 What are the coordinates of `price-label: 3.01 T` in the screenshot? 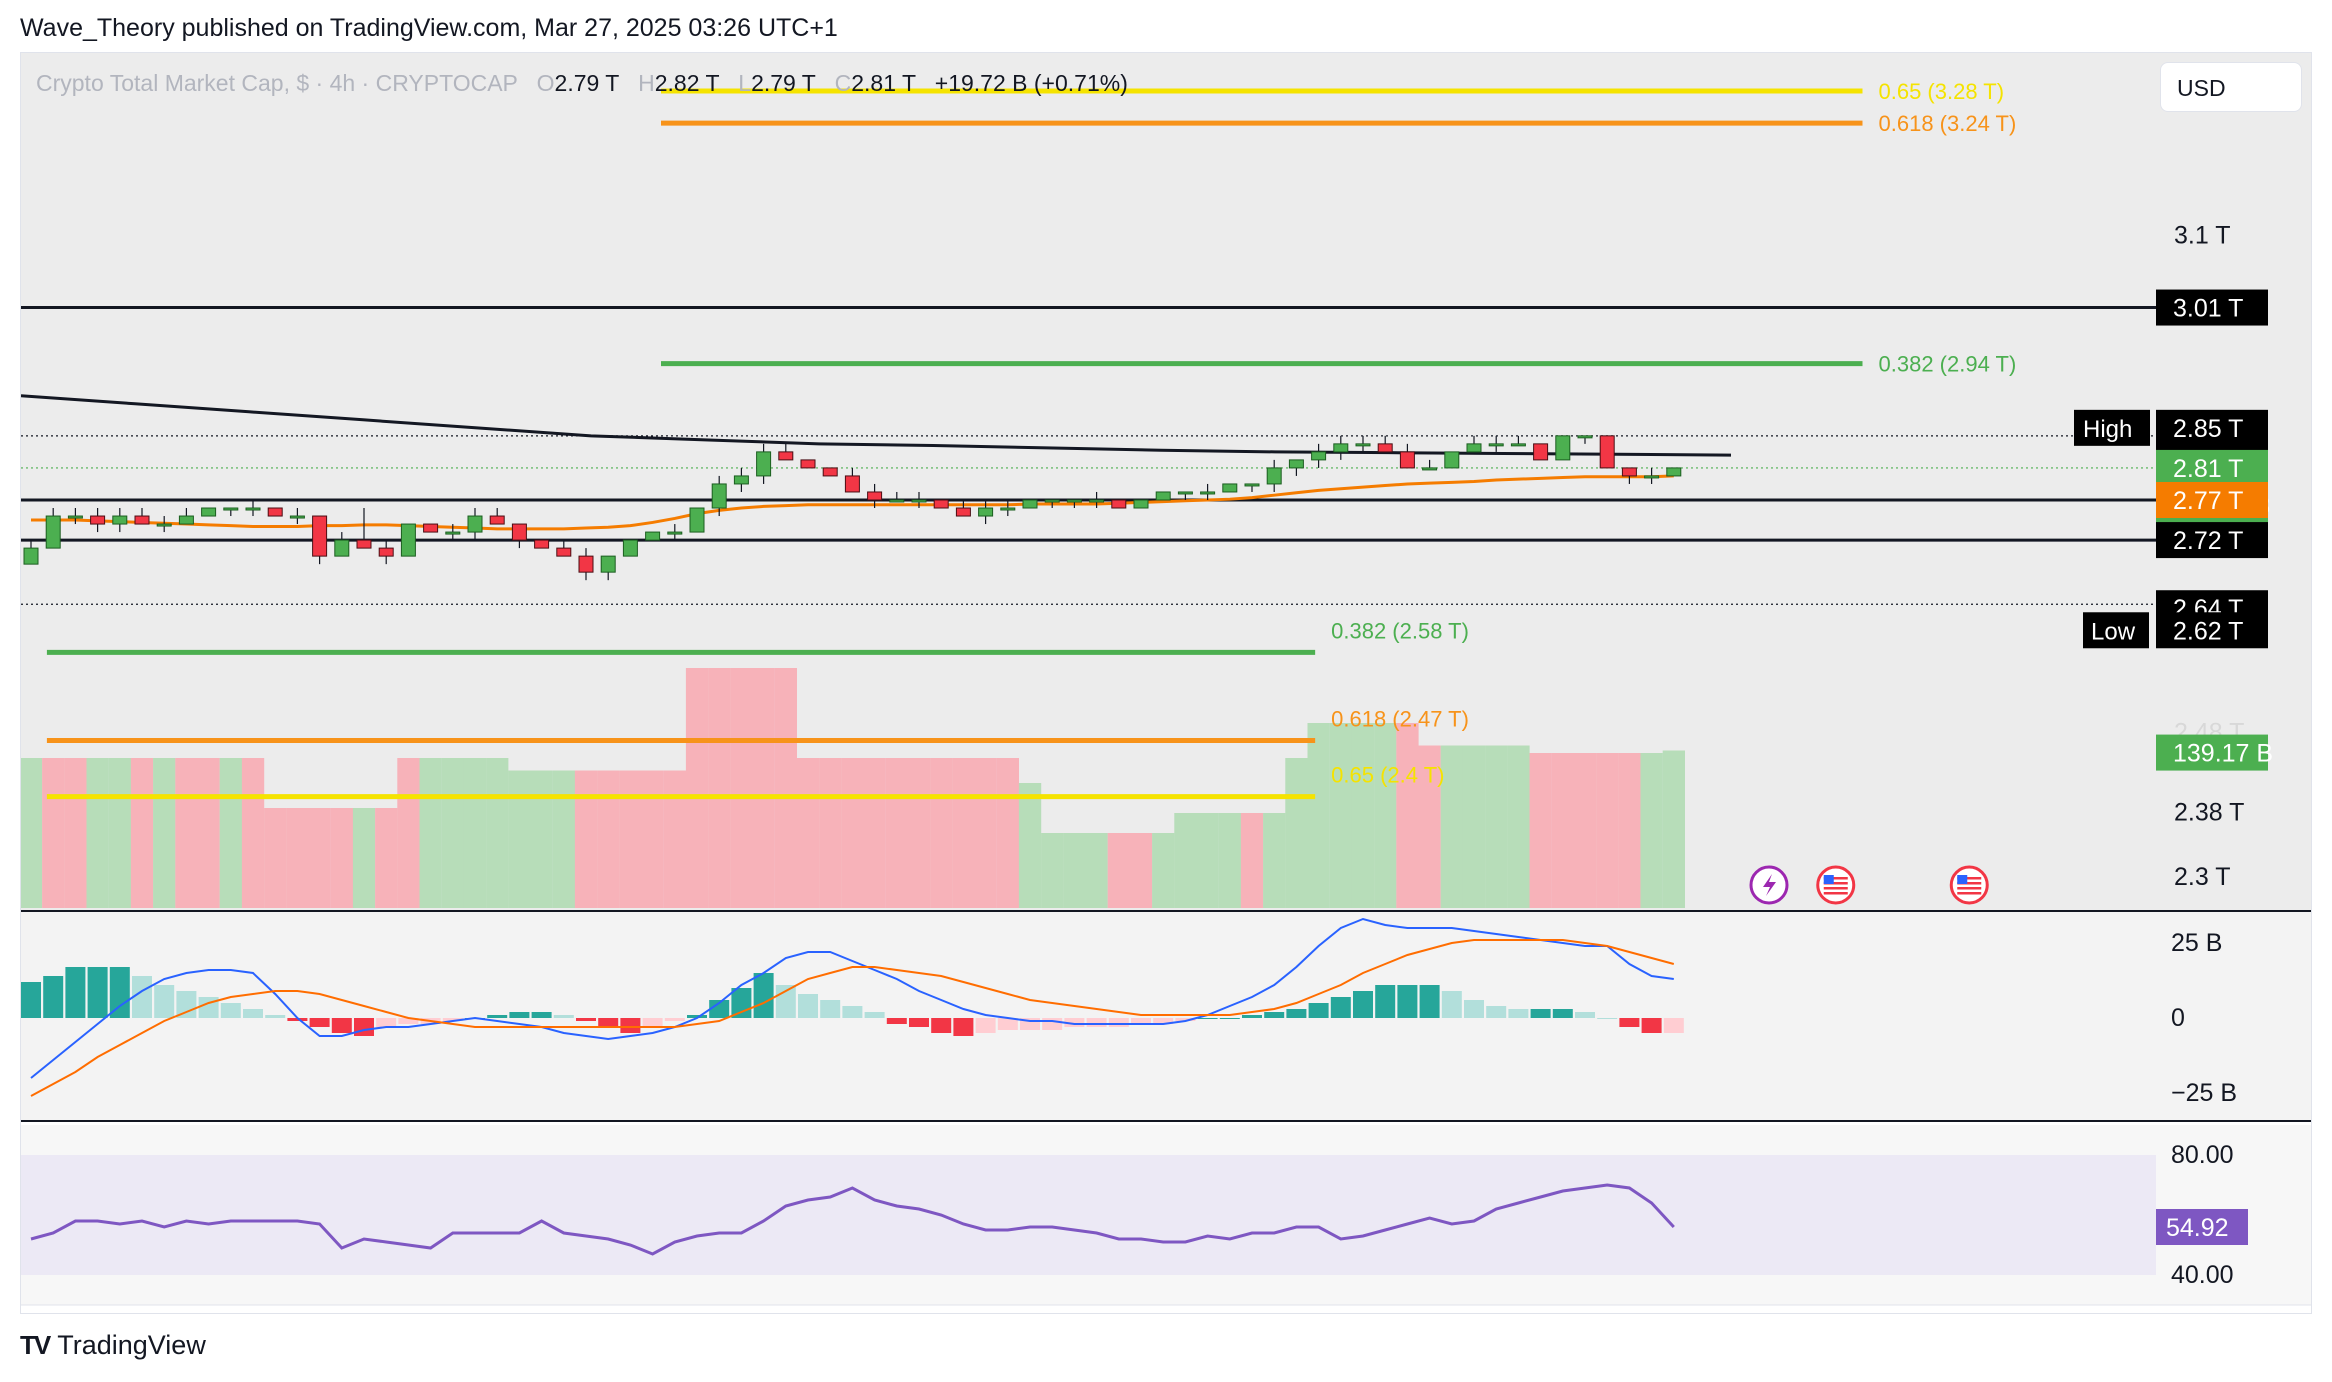 It's located at (2208, 309).